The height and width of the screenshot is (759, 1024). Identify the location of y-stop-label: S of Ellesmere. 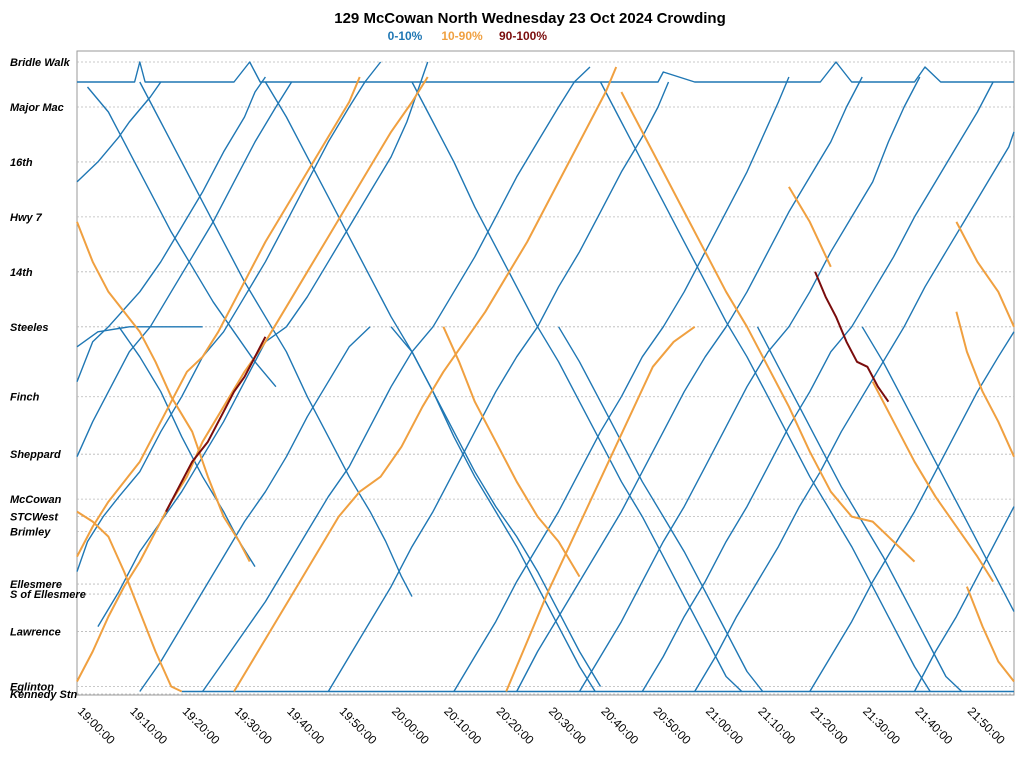
(48, 595).